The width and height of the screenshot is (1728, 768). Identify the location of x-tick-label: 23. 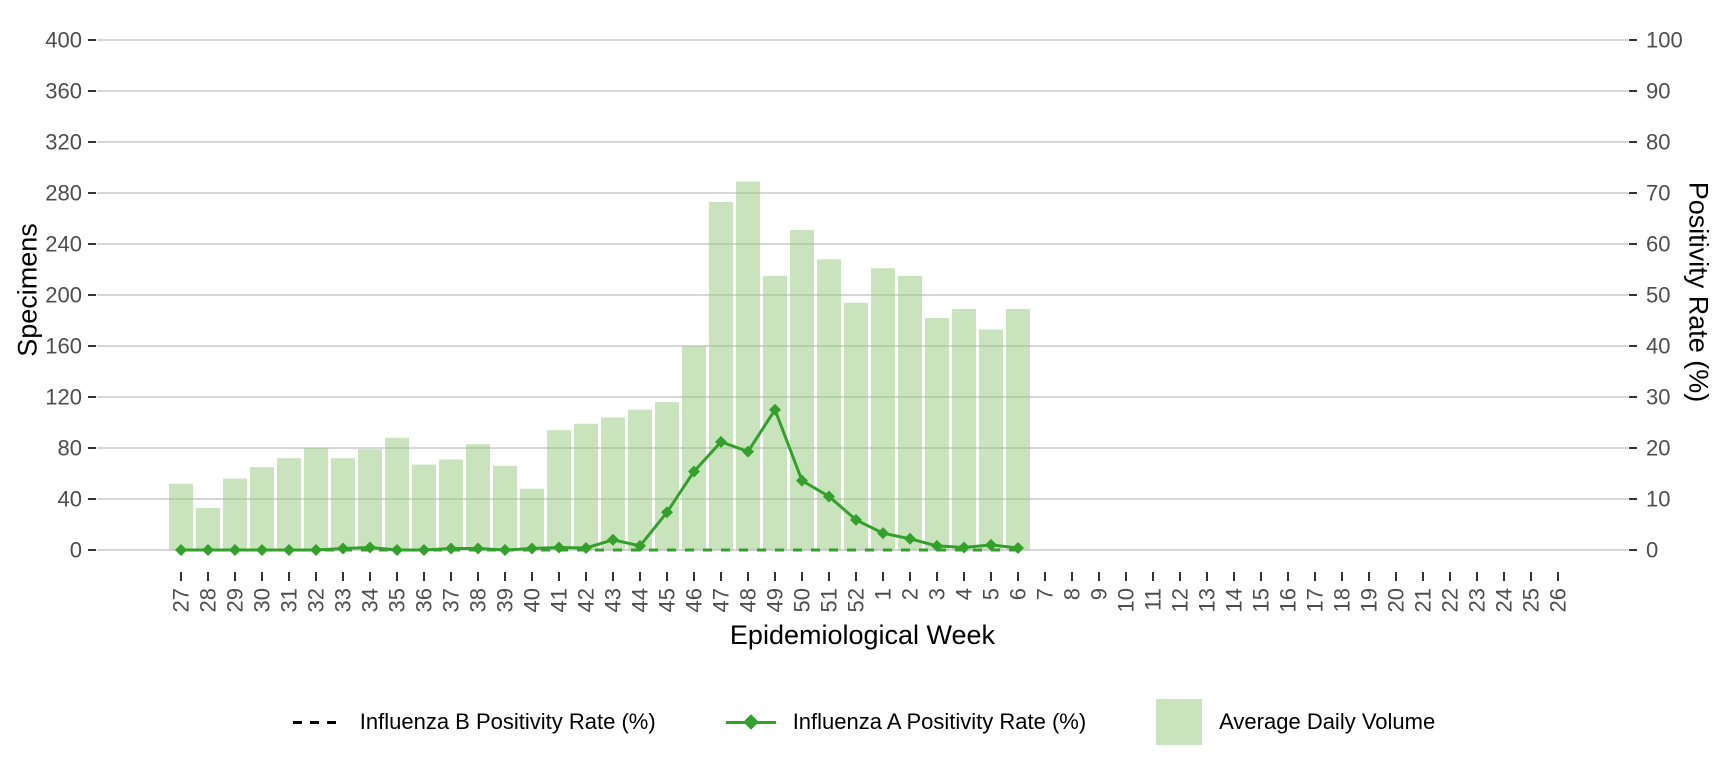
(1477, 600).